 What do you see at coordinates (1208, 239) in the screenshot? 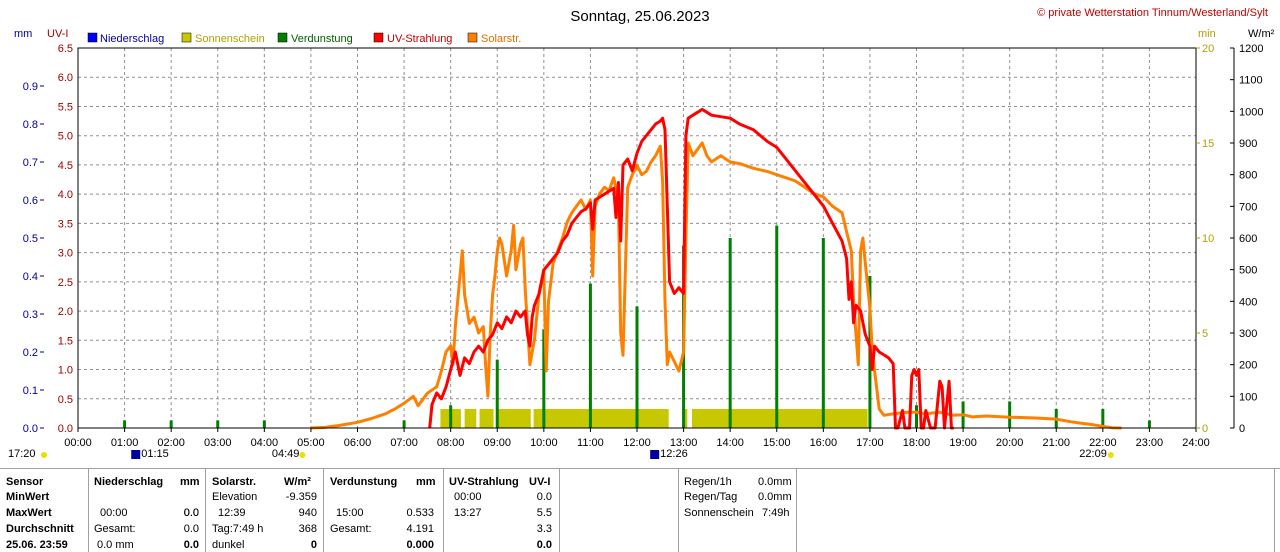
I see `min-tick-label: 10` at bounding box center [1208, 239].